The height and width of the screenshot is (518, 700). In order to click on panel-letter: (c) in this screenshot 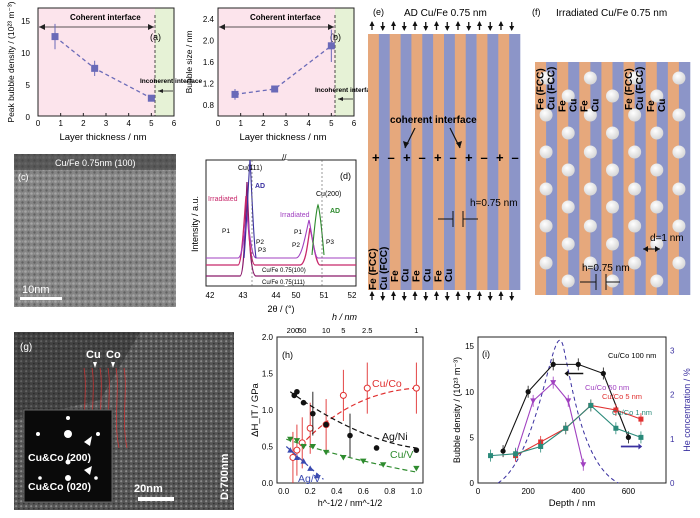, I will do `click(23, 177)`.